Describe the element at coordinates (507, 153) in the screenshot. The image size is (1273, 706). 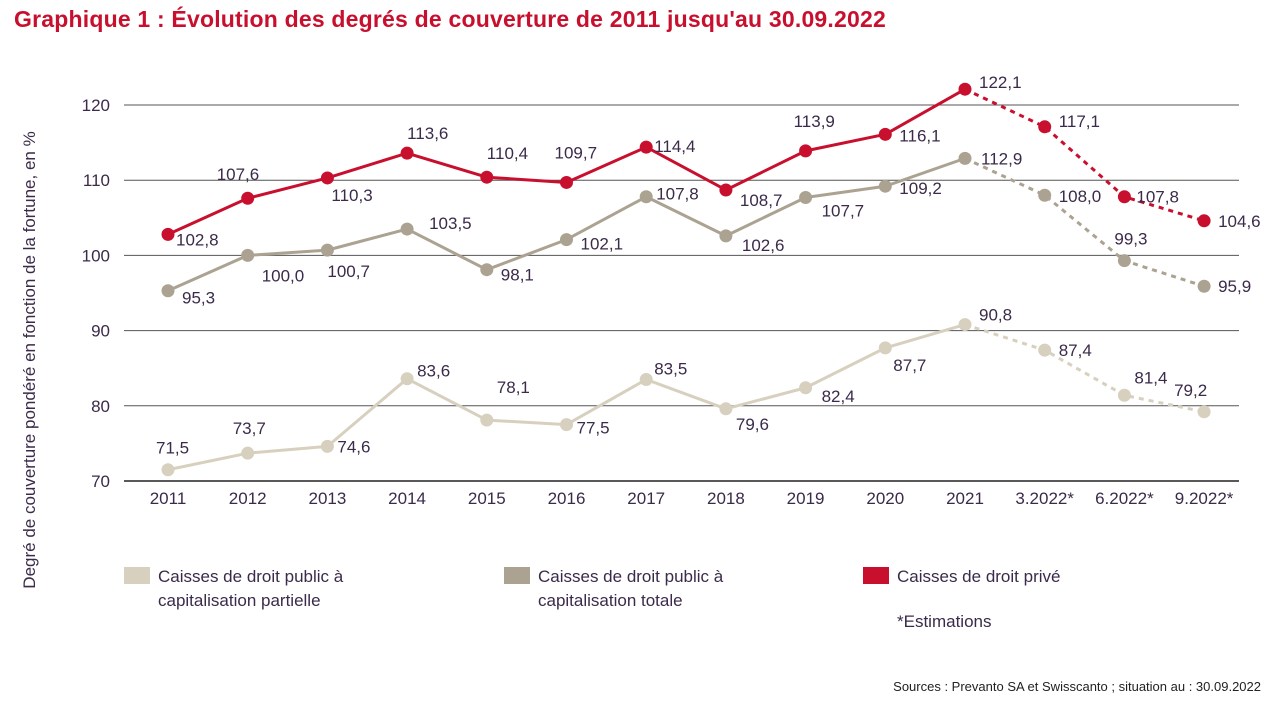
I see `data-label: 110,4` at that location.